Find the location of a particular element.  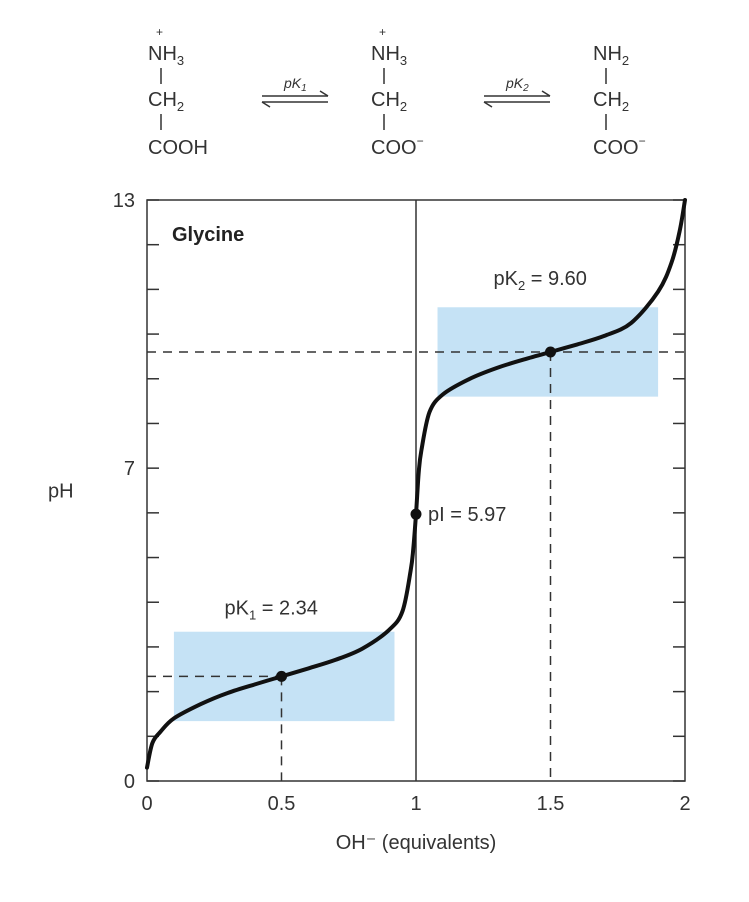

equilibrium-2: pK2 is located at coordinates (517, 91).